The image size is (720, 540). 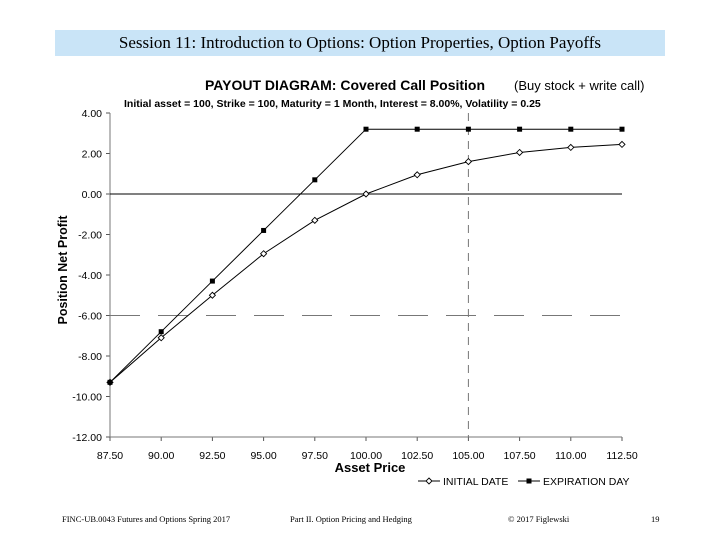 What do you see at coordinates (345, 85) in the screenshot?
I see `chart-title: PAYOUT DIAGRAM: Covered Call Position` at bounding box center [345, 85].